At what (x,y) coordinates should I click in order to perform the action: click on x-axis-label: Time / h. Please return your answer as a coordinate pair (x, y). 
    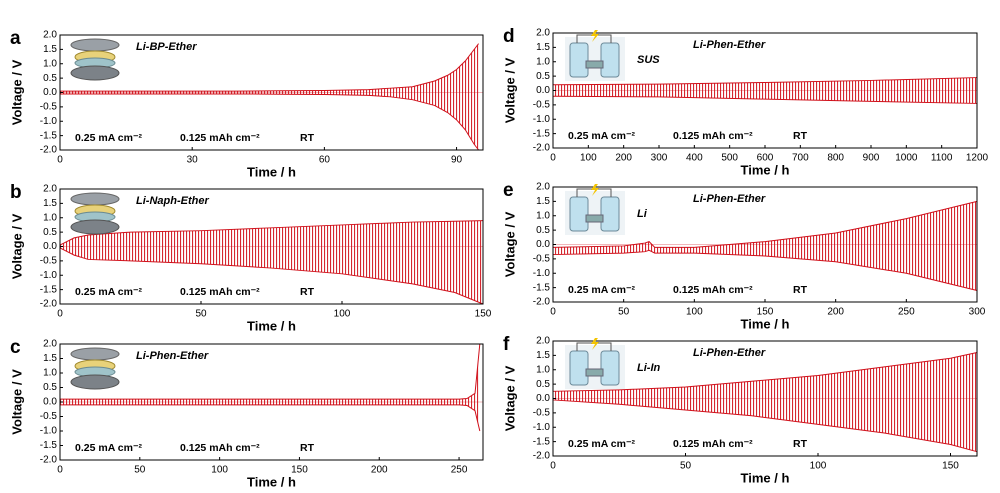
    Looking at the image, I should click on (271, 325).